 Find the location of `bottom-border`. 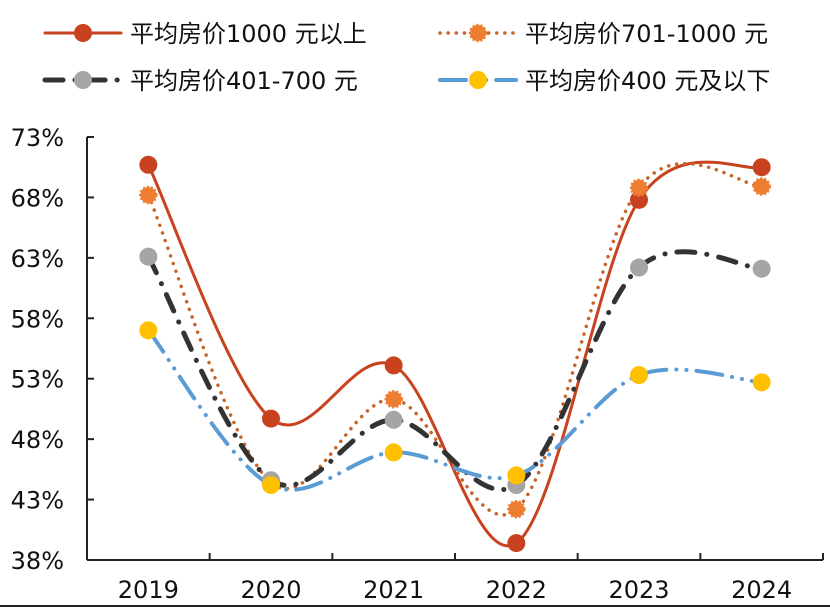

bottom-border is located at coordinates (415, 606).